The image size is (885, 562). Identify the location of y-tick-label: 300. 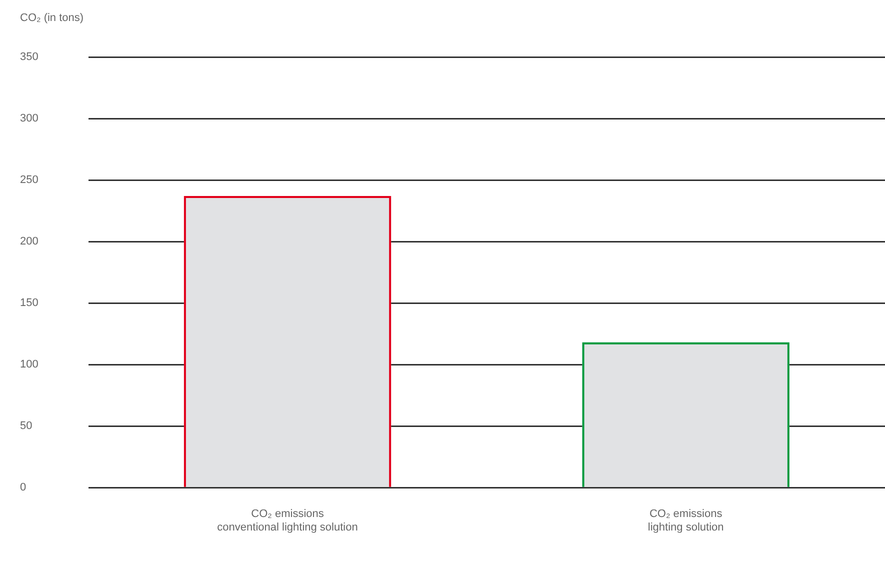
(29, 118).